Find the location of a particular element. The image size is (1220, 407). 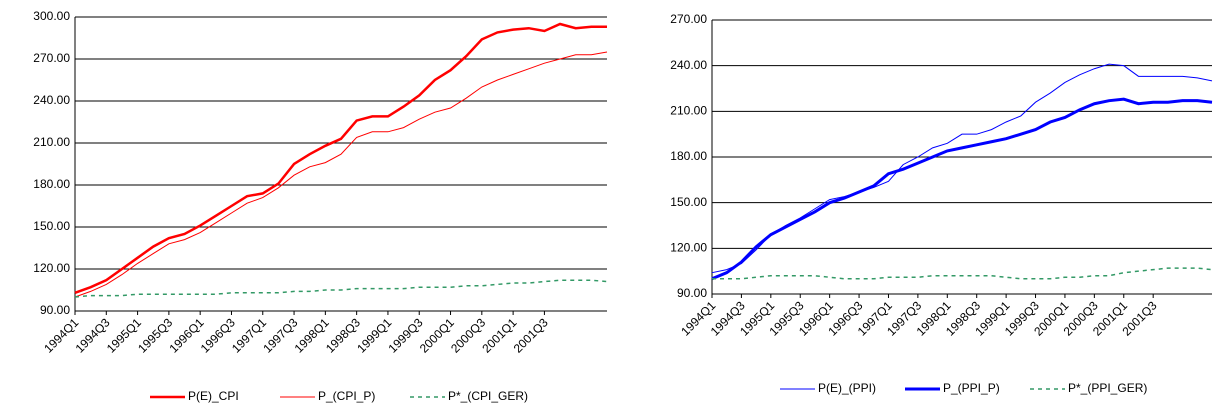

legend-label: P*_(CPI_GER) is located at coordinates (488, 396).